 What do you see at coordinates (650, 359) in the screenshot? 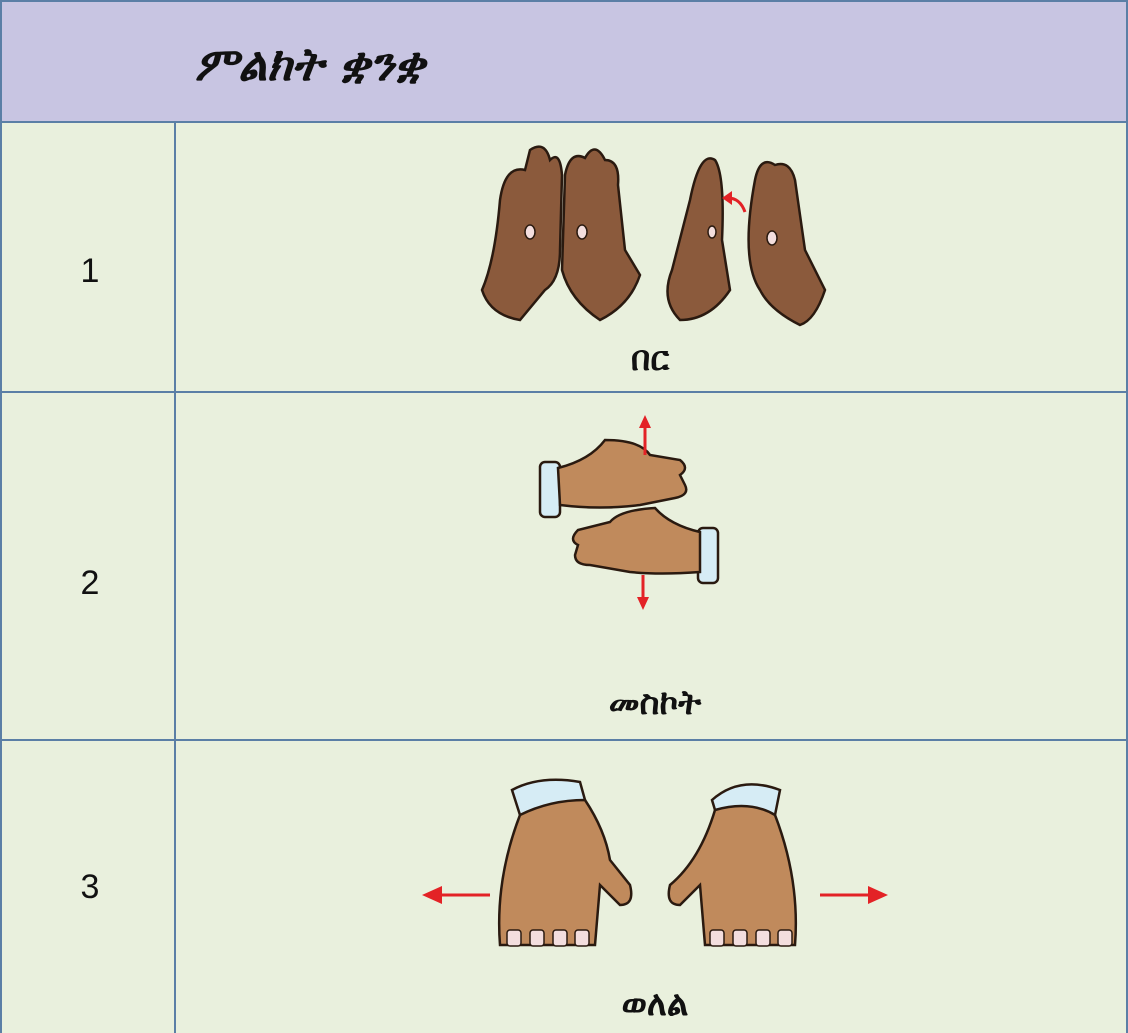
I see `sign-label: በር` at bounding box center [650, 359].